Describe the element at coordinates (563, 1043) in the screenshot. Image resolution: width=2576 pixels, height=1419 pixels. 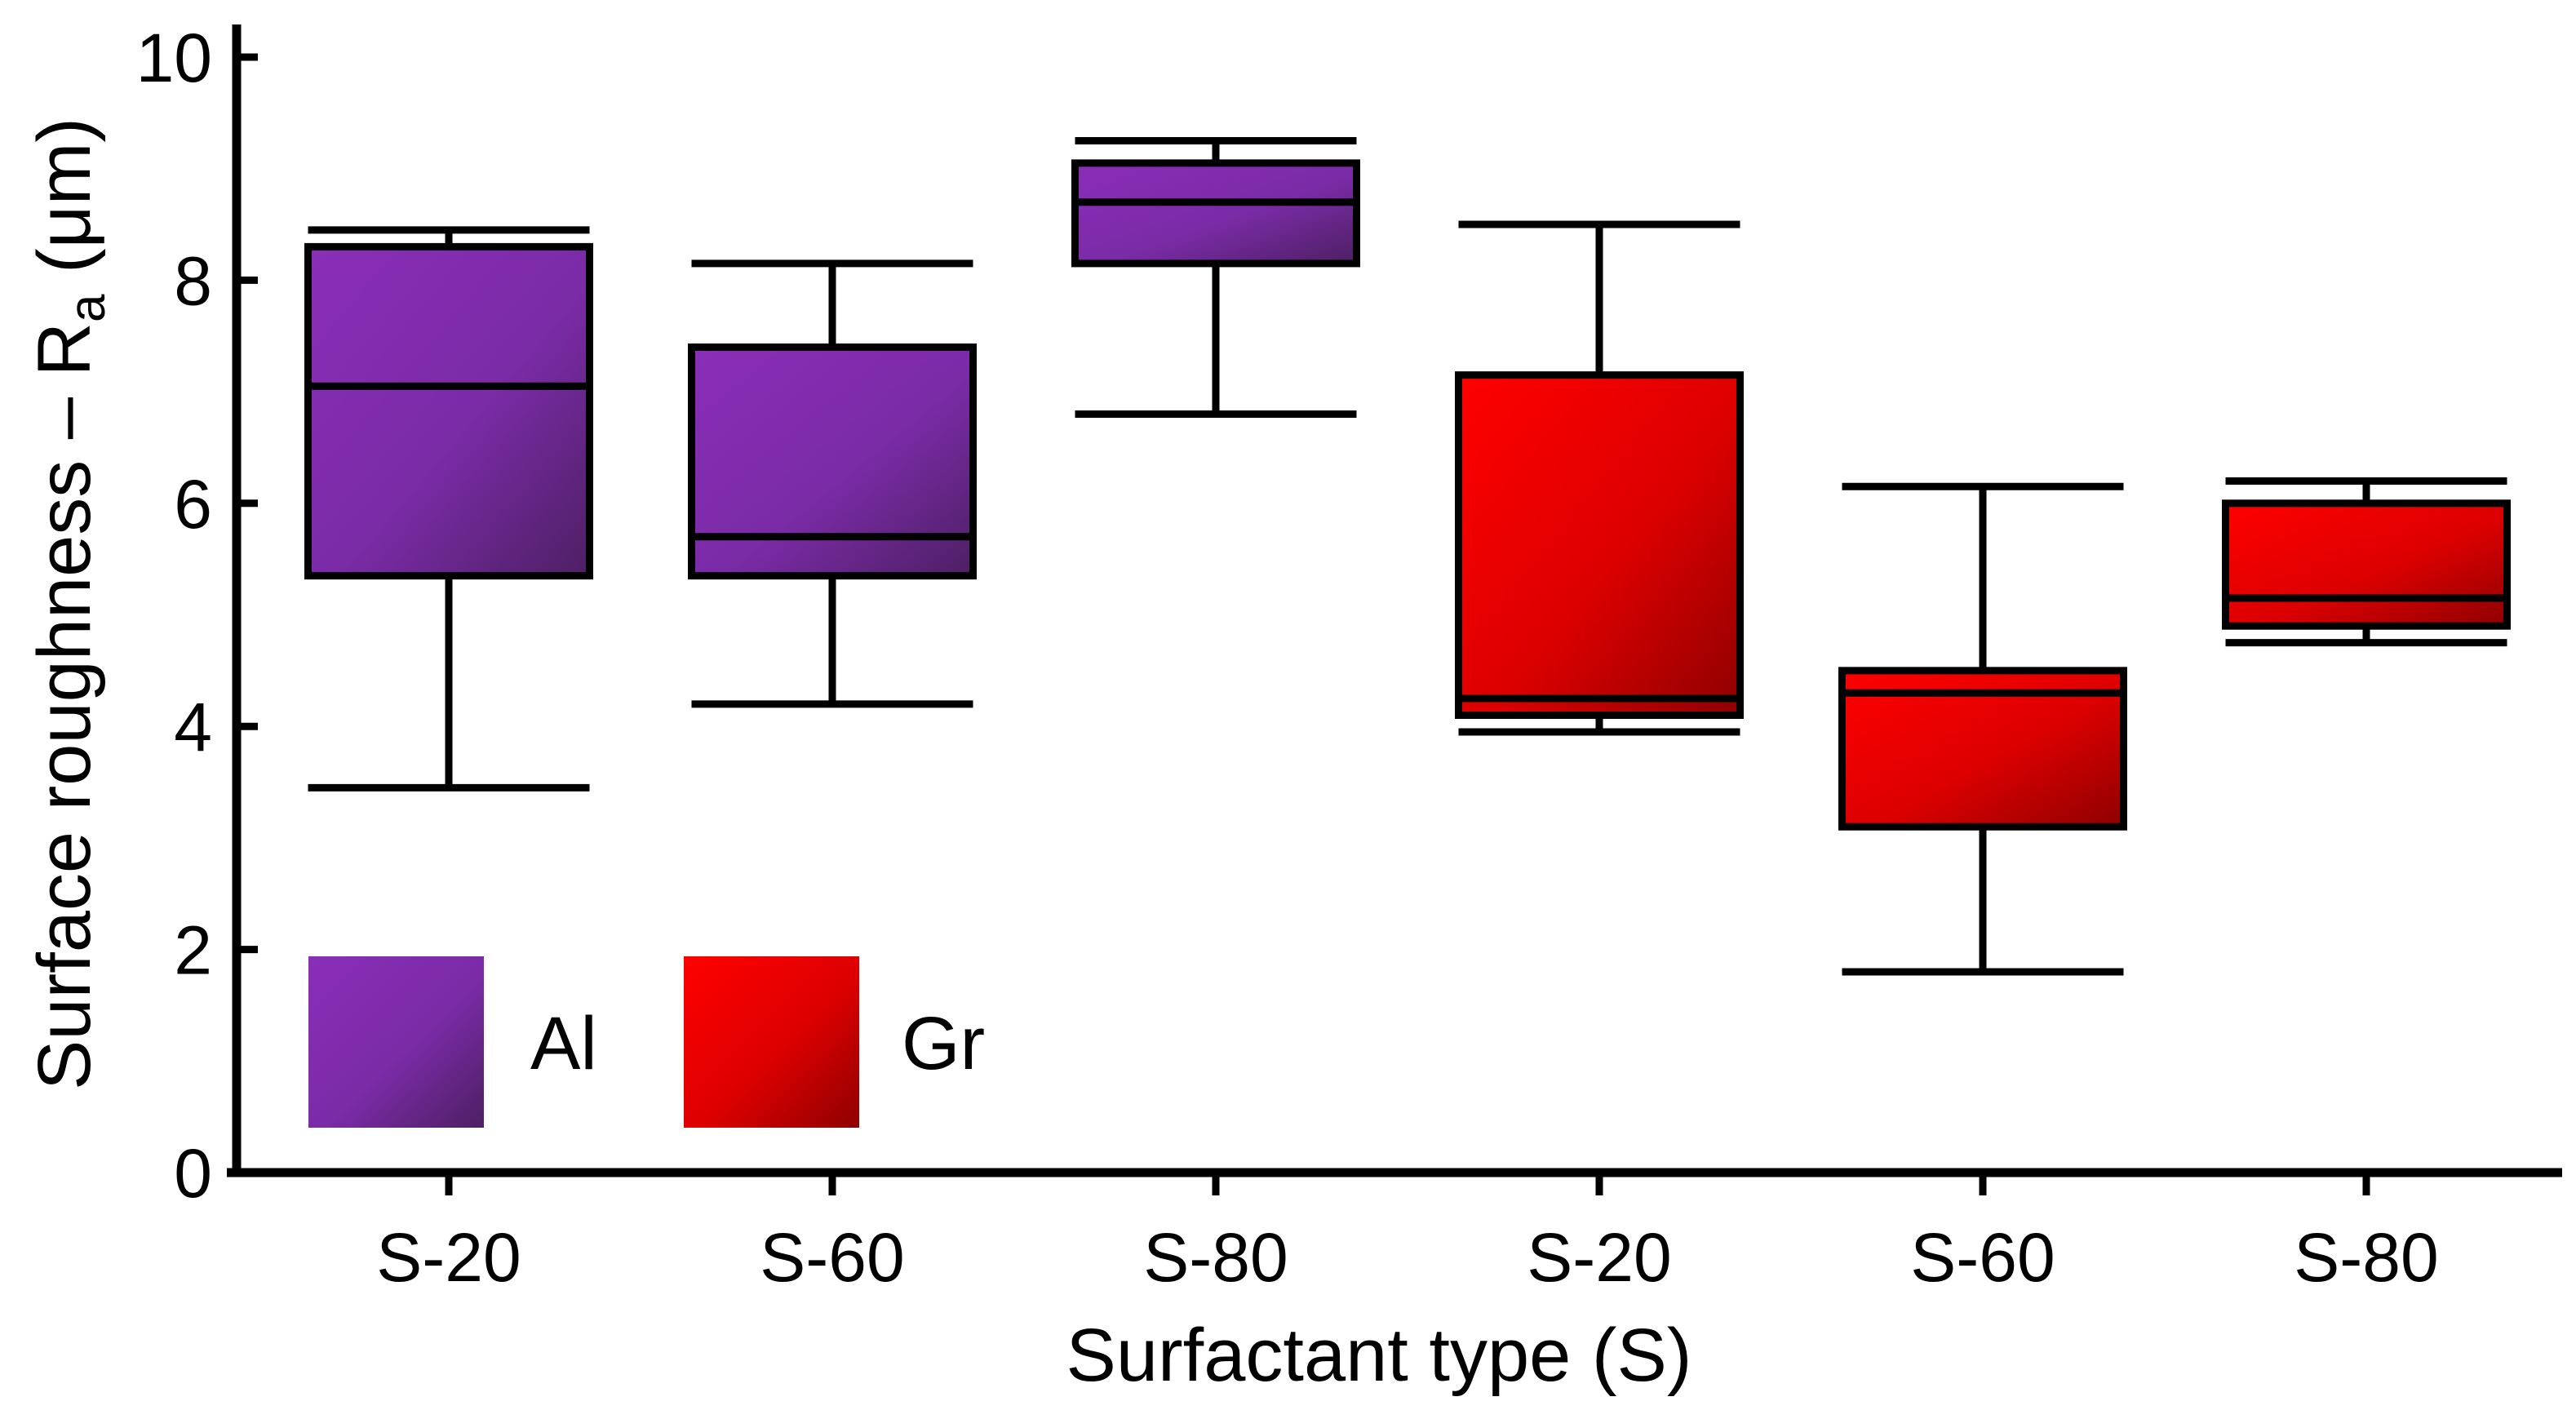
I see `legend-label-al: Al` at that location.